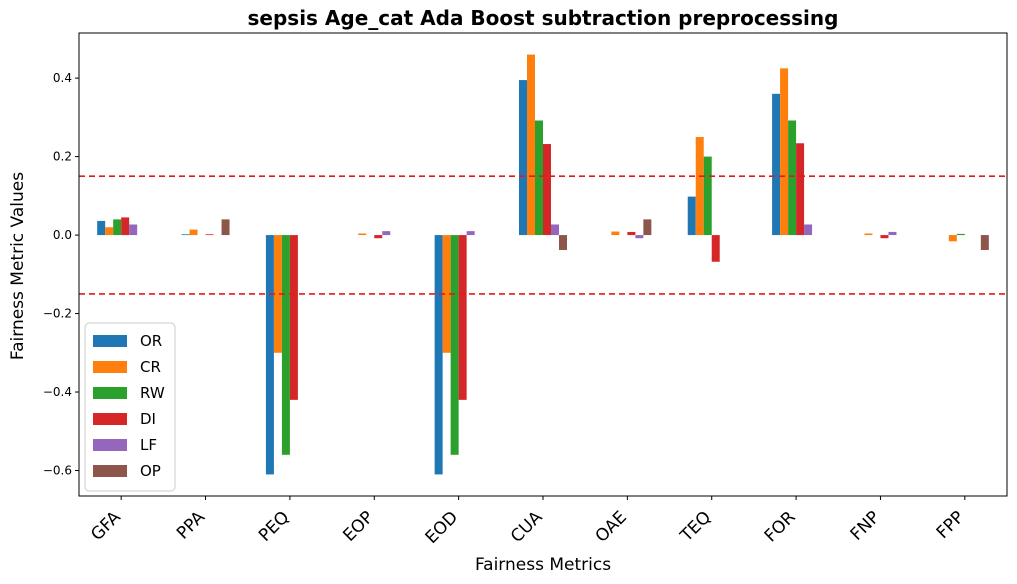 The image size is (1017, 584). Describe the element at coordinates (800, 189) in the screenshot. I see `bar-di-for` at that location.